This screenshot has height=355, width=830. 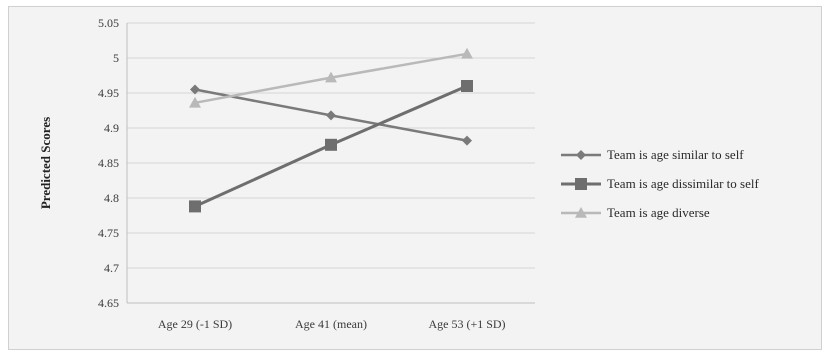 I want to click on y-tick-labels: 4.65 4.7 4.75 4.8 4.85 4.9 4.95 5 5.05, so click(x=108, y=163).